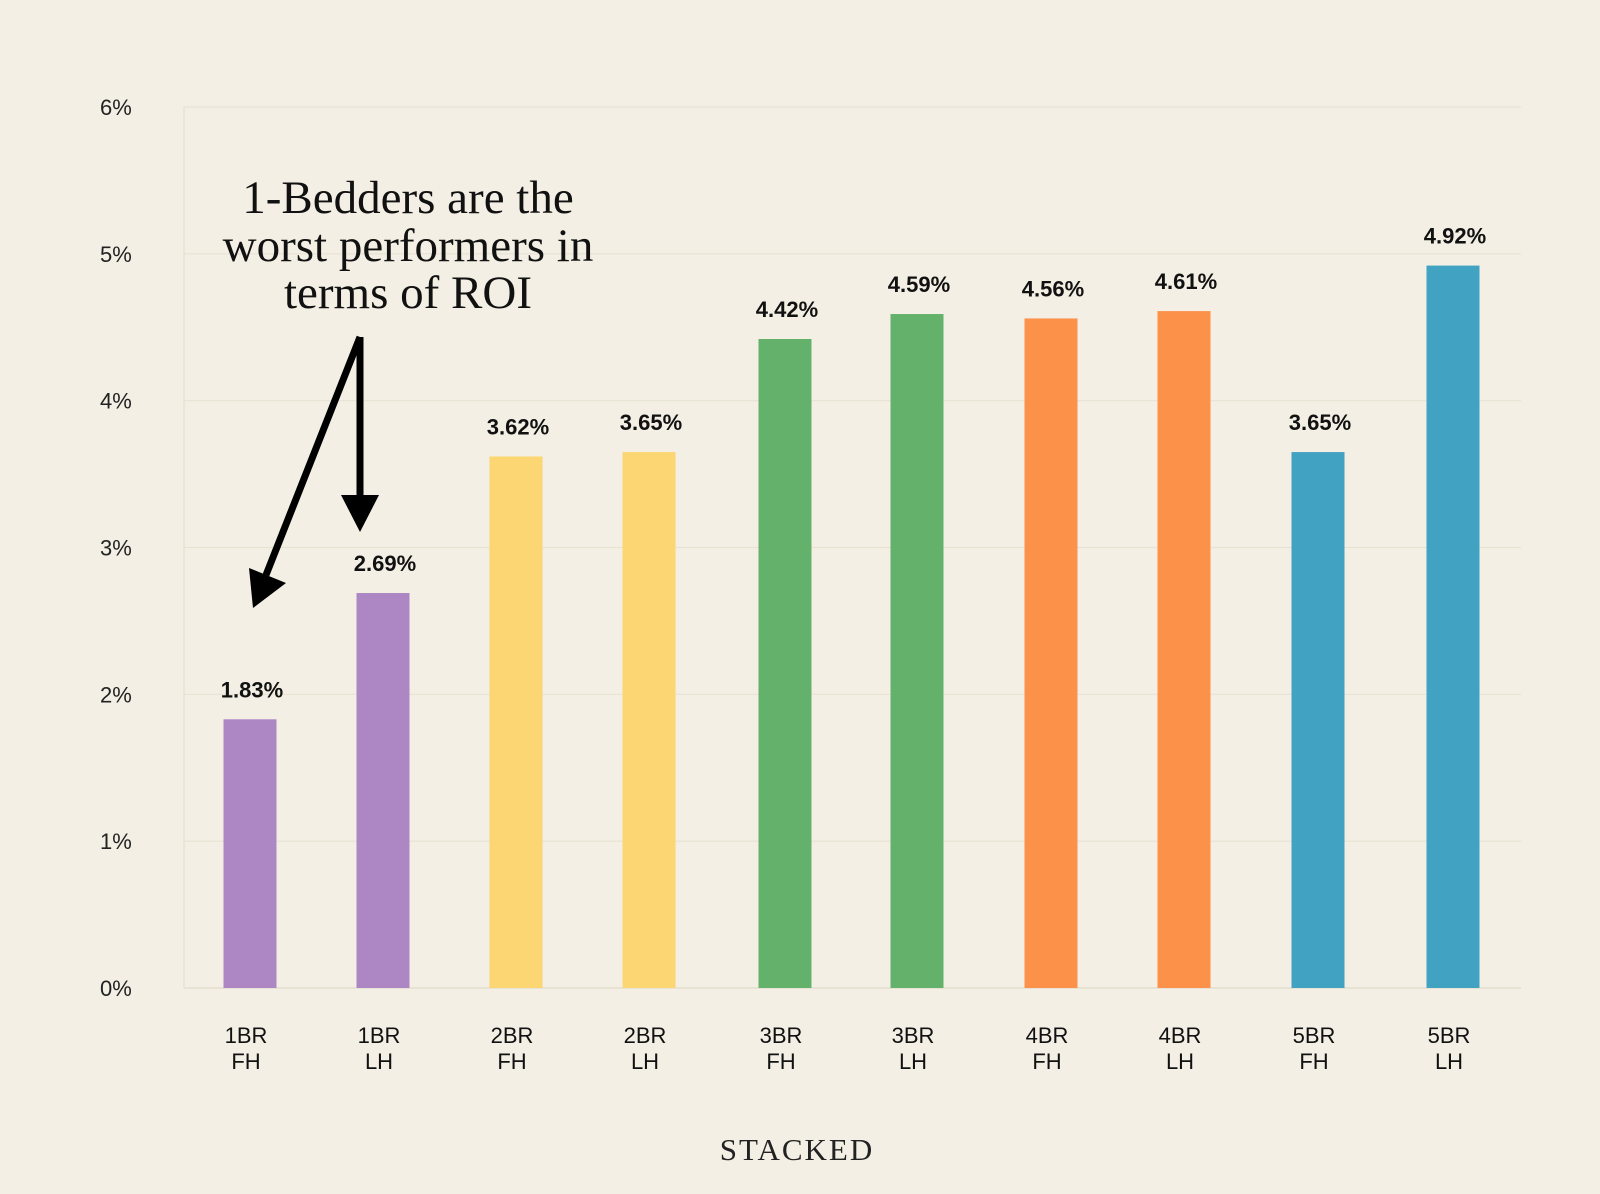 The image size is (1600, 1194). What do you see at coordinates (1053, 288) in the screenshot?
I see `data-label: 4.56%` at bounding box center [1053, 288].